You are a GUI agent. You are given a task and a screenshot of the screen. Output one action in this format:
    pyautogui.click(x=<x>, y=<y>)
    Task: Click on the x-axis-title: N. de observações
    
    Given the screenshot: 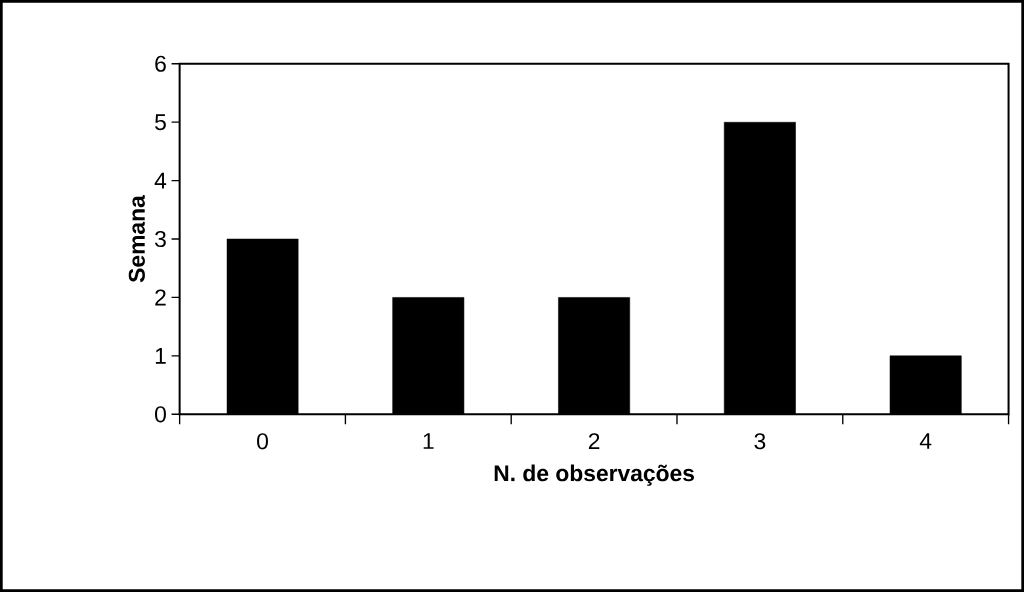 What is the action you would take?
    pyautogui.click(x=594, y=475)
    